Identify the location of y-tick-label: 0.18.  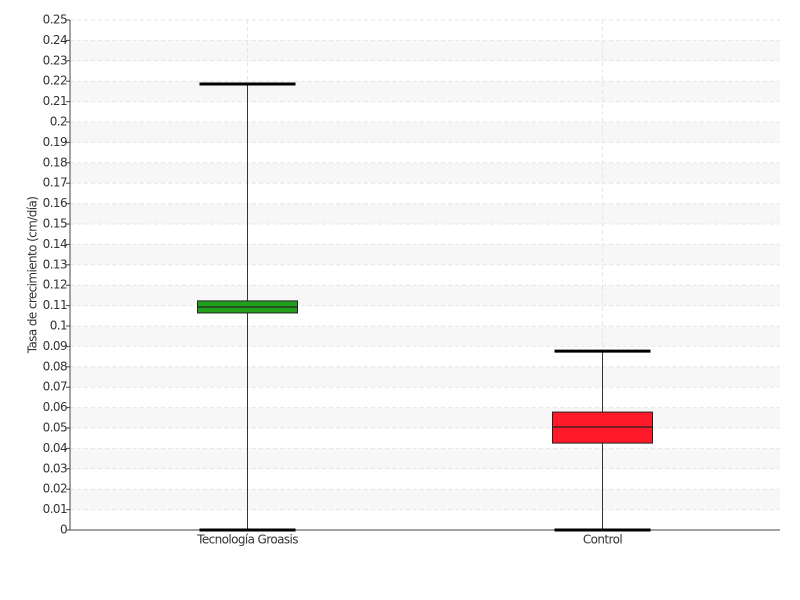
(55, 162).